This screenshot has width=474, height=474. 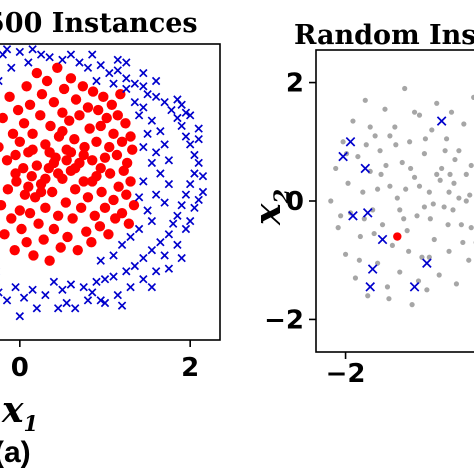 I want to click on x-tick-label-right-0: −2, so click(x=346, y=374).